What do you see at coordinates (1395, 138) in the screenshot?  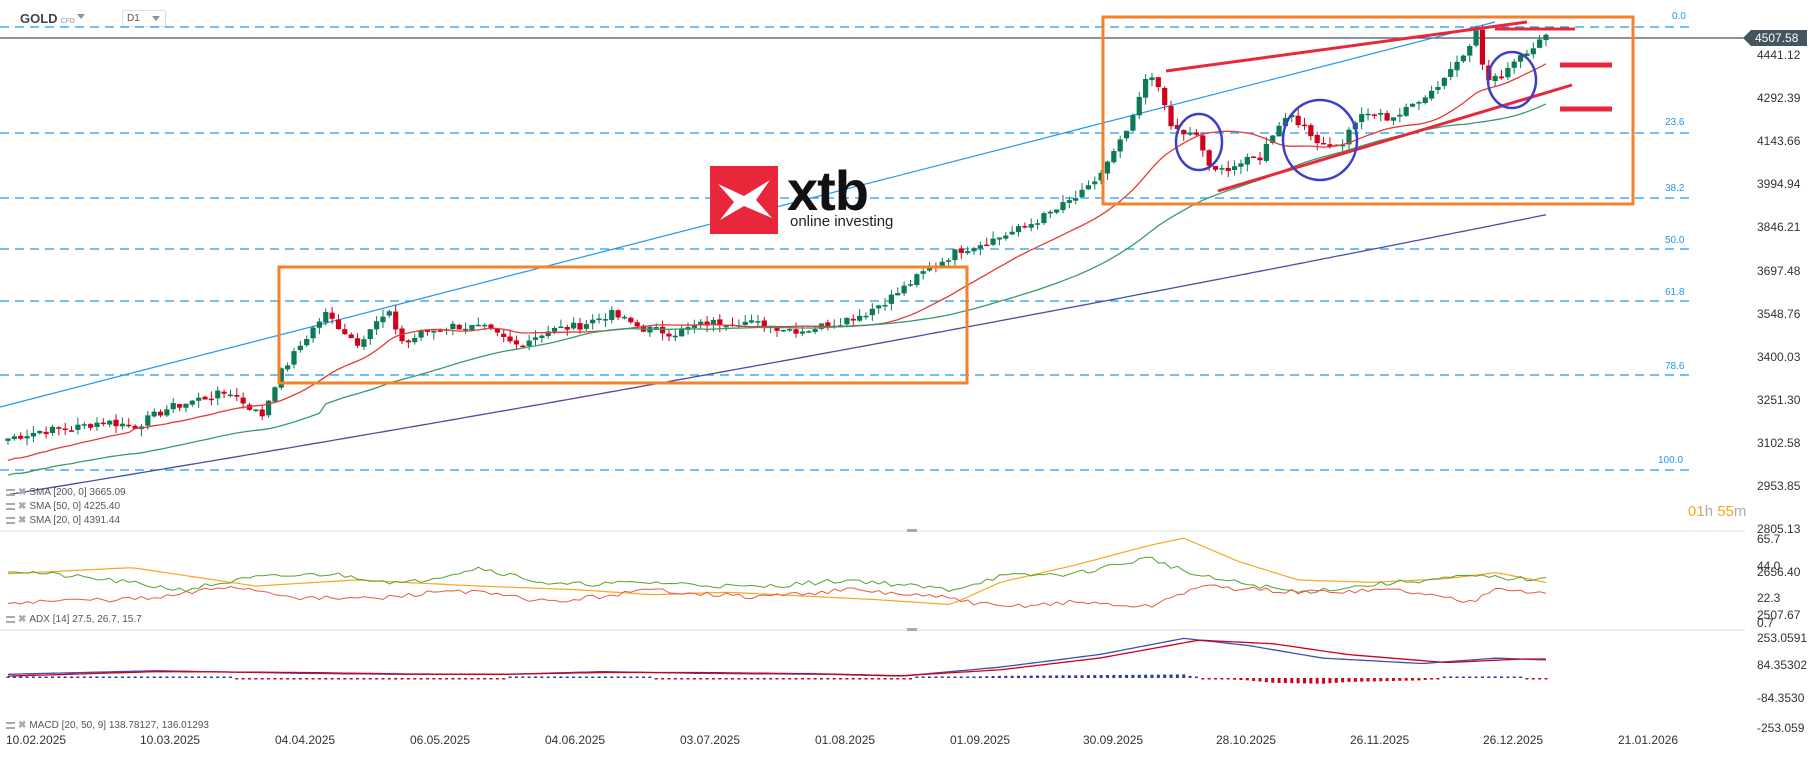 I see `lower-trendline` at bounding box center [1395, 138].